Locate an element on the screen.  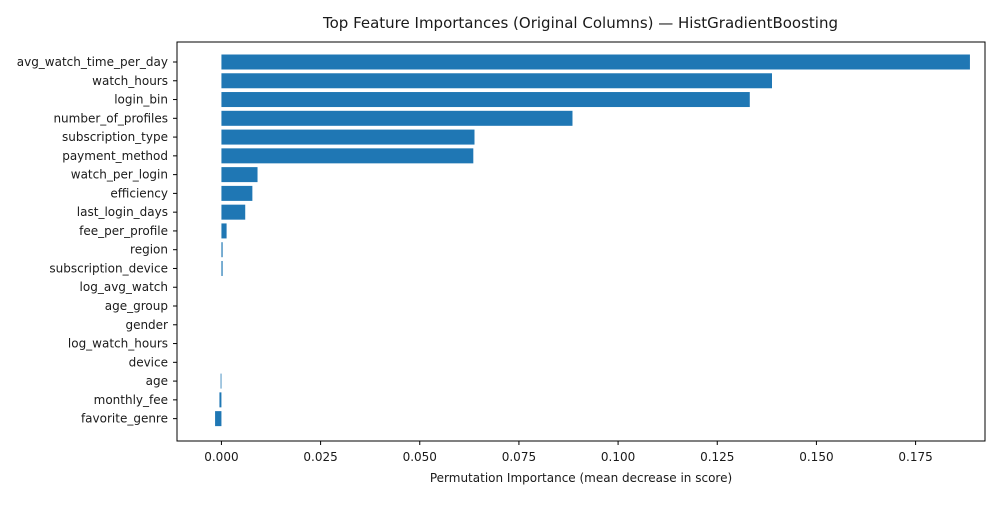
bar-favorite-genre is located at coordinates (218, 419).